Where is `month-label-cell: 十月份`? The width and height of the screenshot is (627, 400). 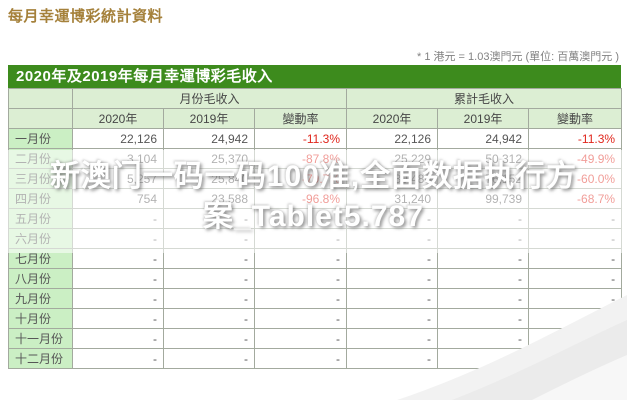 month-label-cell: 十月份 is located at coordinates (40, 318).